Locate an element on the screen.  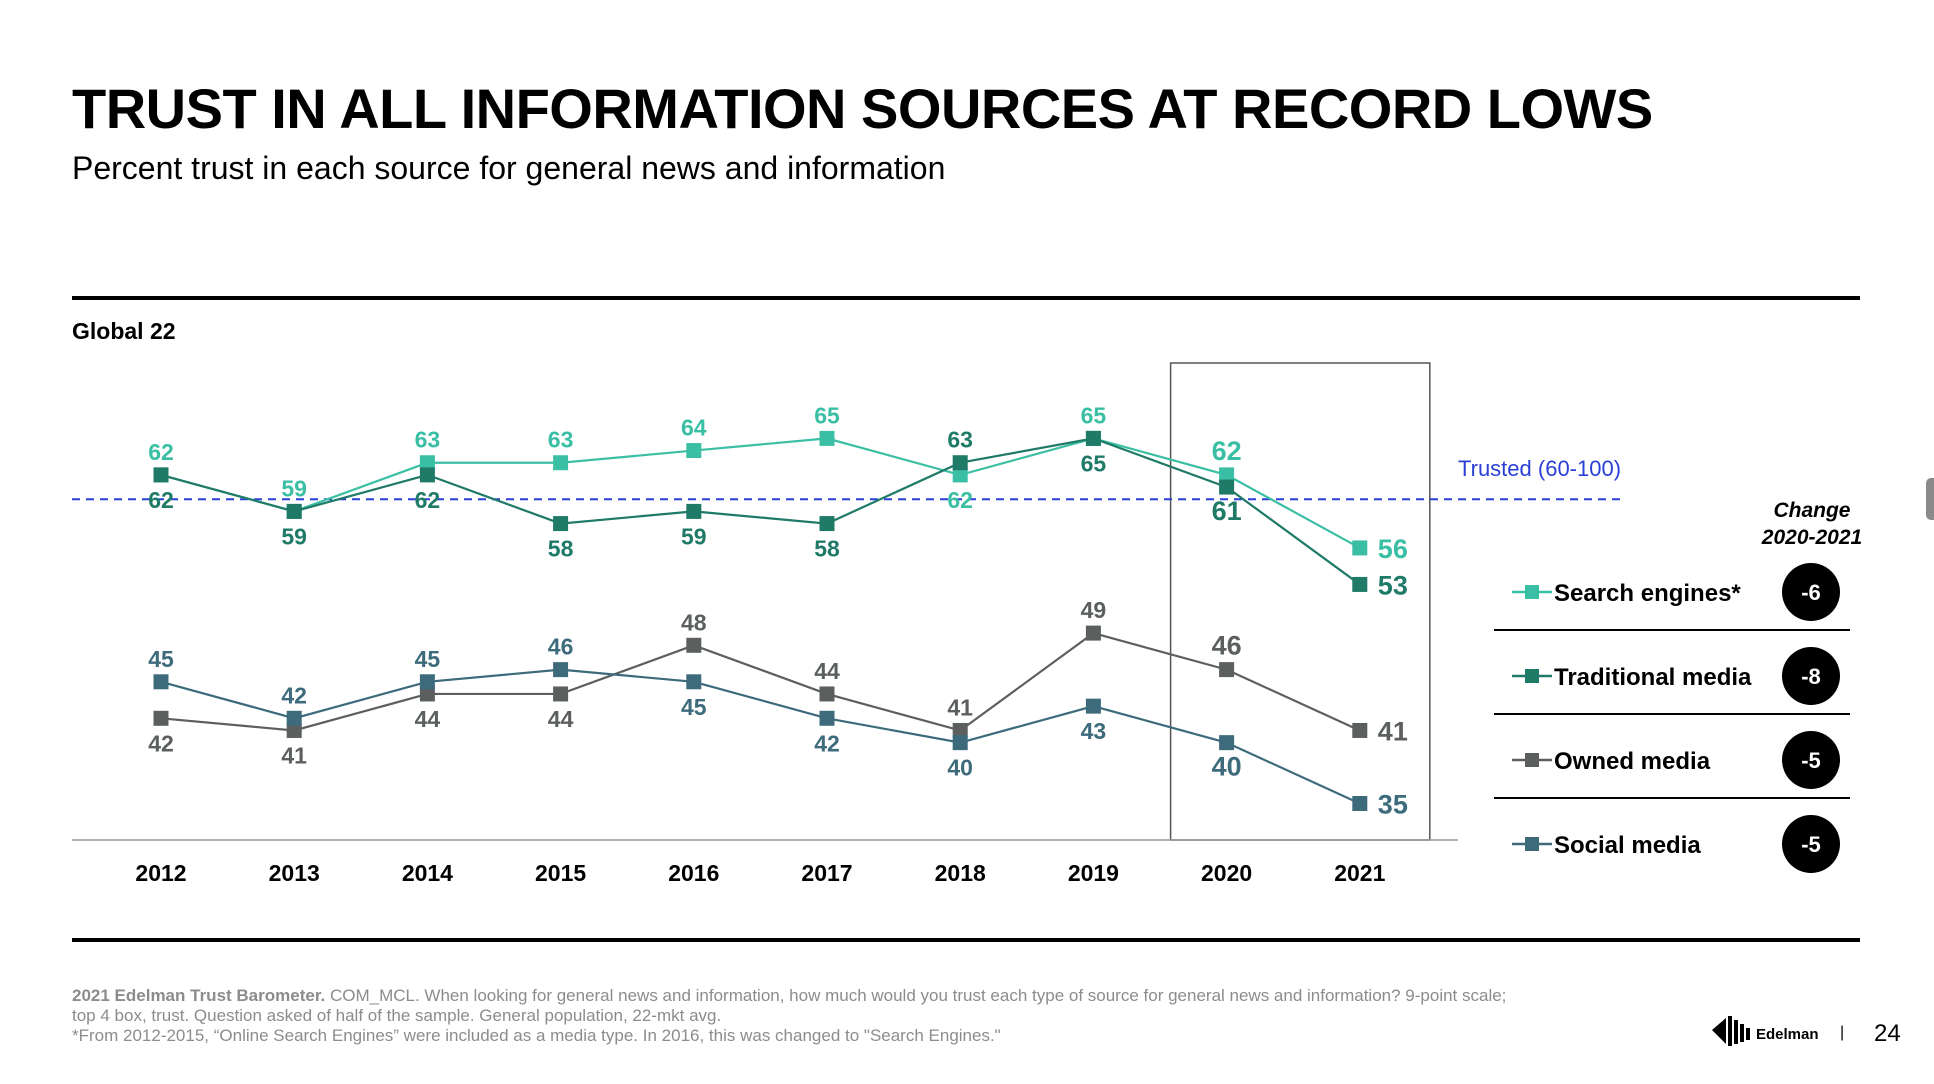
change-header: Change 2020-2021 is located at coordinates (1812, 524).